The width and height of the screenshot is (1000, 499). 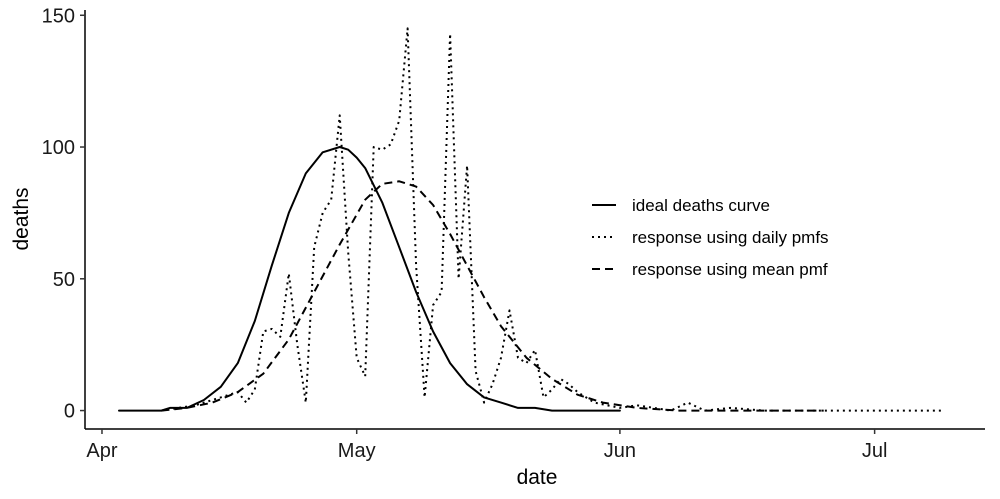 What do you see at coordinates (730, 237) in the screenshot?
I see `legend-label: response using daily pmfs` at bounding box center [730, 237].